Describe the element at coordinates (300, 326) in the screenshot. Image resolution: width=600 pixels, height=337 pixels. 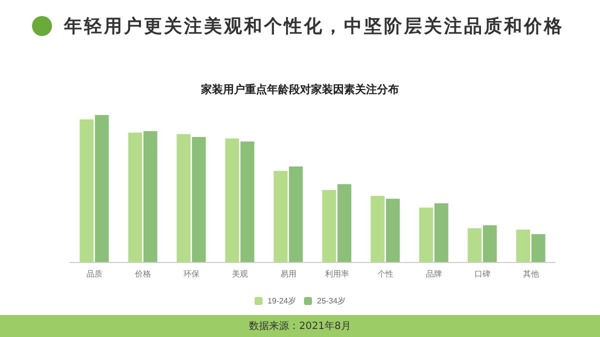
I see `source-note: 数据来源：2021年8月` at that location.